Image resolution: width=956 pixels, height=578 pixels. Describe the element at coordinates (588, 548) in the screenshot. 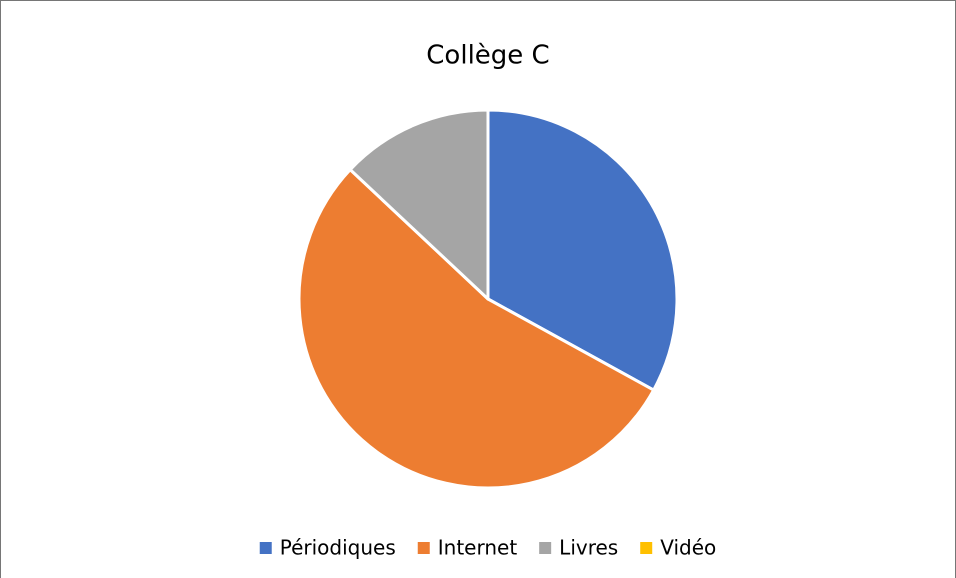

I see `legend-label: Livres` at that location.